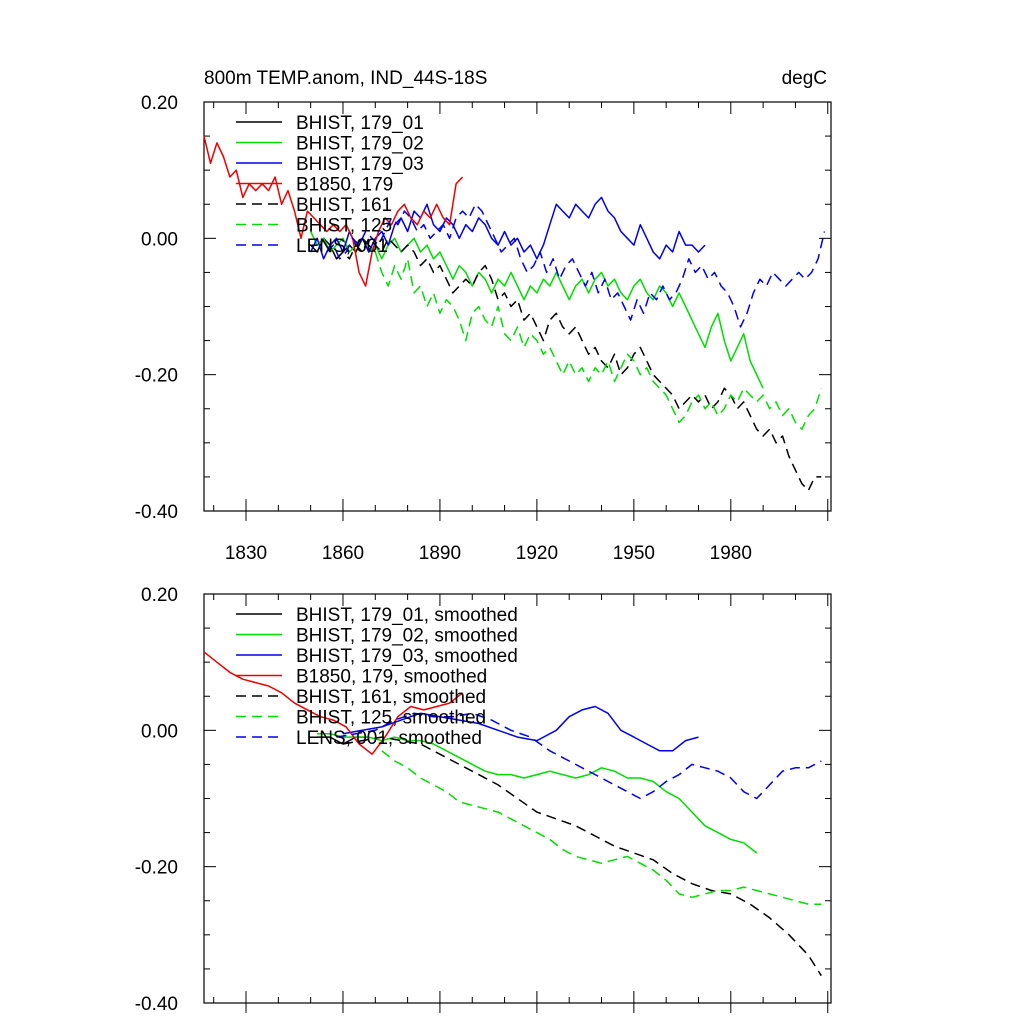 Image resolution: width=1024 pixels, height=1024 pixels. I want to click on axis-labels: 0.20 0.00 -0.20 -0.40, so click(156, 800).